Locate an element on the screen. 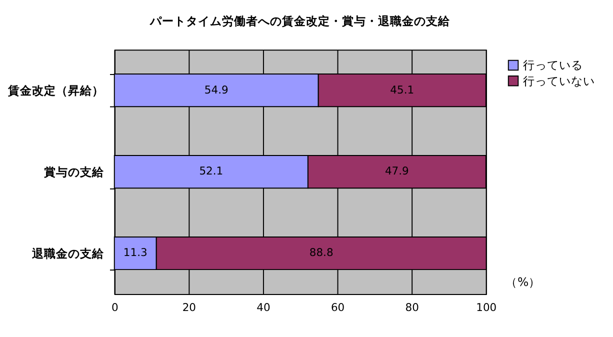  legend-label: 行っていない is located at coordinates (559, 81).